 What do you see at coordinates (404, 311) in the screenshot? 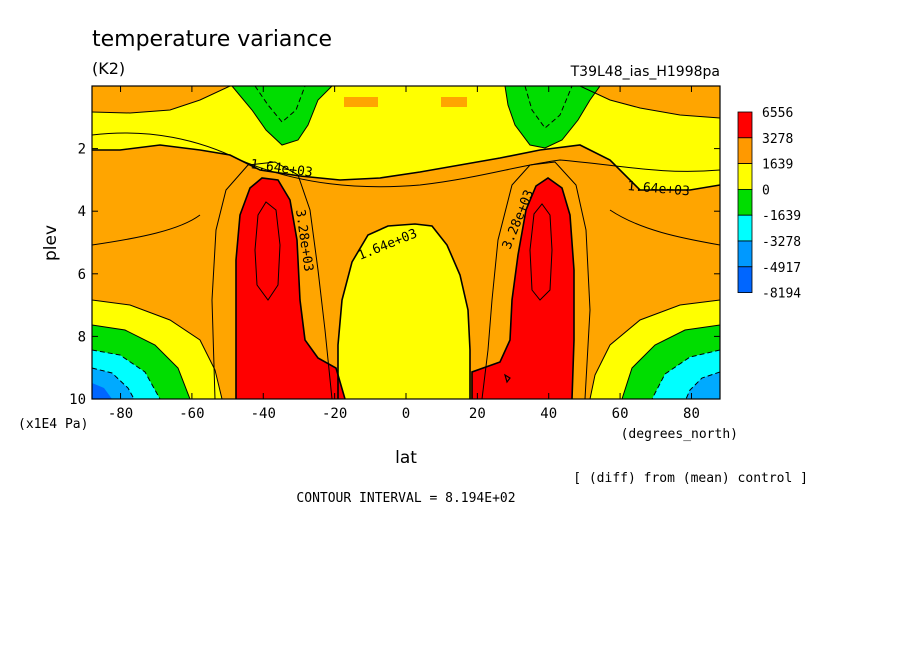
I see `fill-yellow-center-dome` at bounding box center [404, 311].